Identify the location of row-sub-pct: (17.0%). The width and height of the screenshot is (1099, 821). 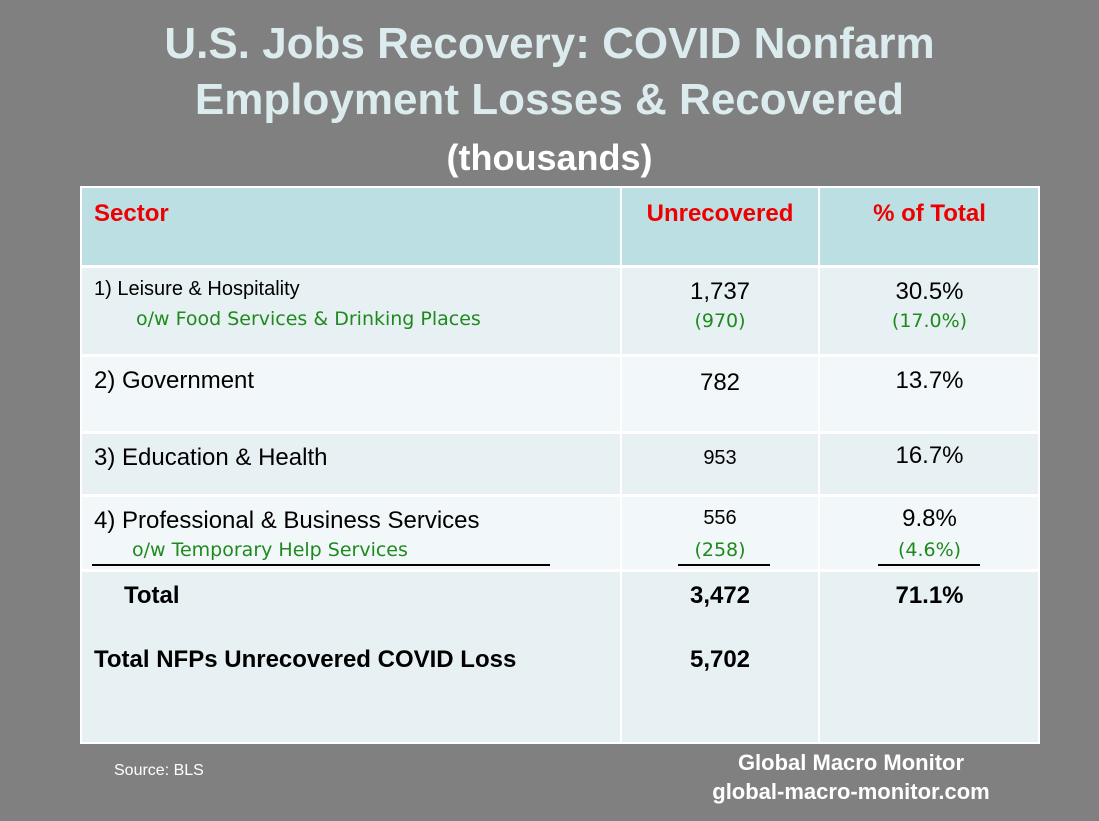
(929, 321).